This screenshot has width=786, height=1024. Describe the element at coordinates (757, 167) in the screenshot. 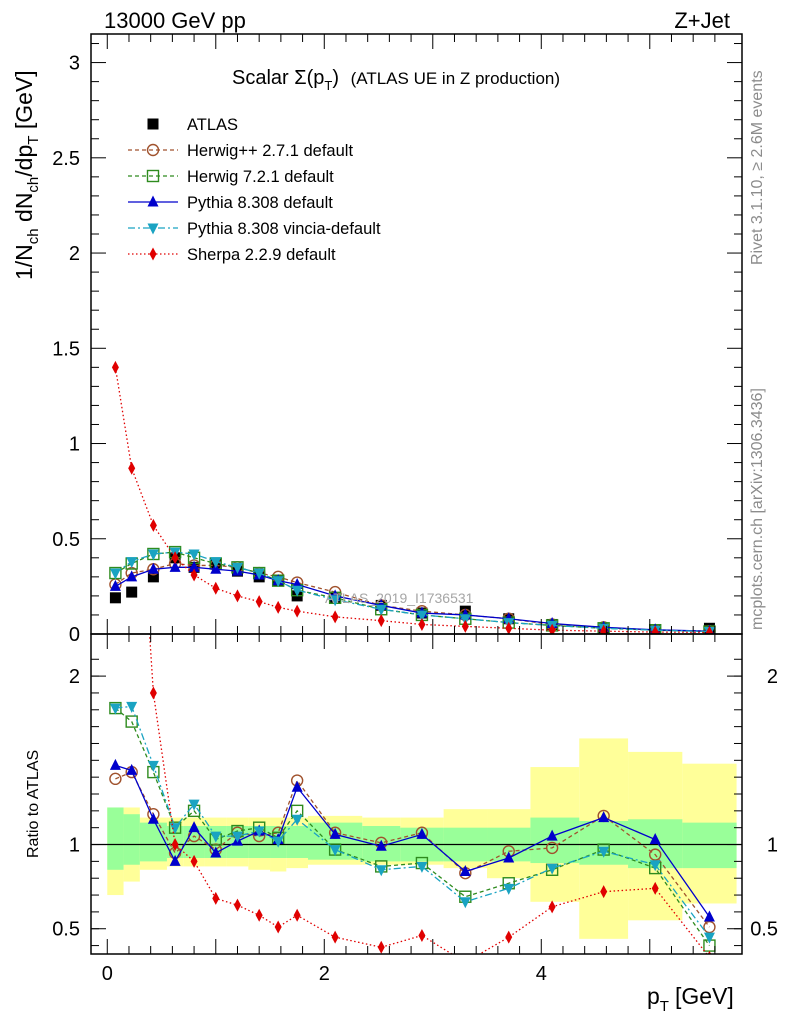

I see `side-rivet-info: Rivet 3.1.10, ≥ 2.6M events` at that location.